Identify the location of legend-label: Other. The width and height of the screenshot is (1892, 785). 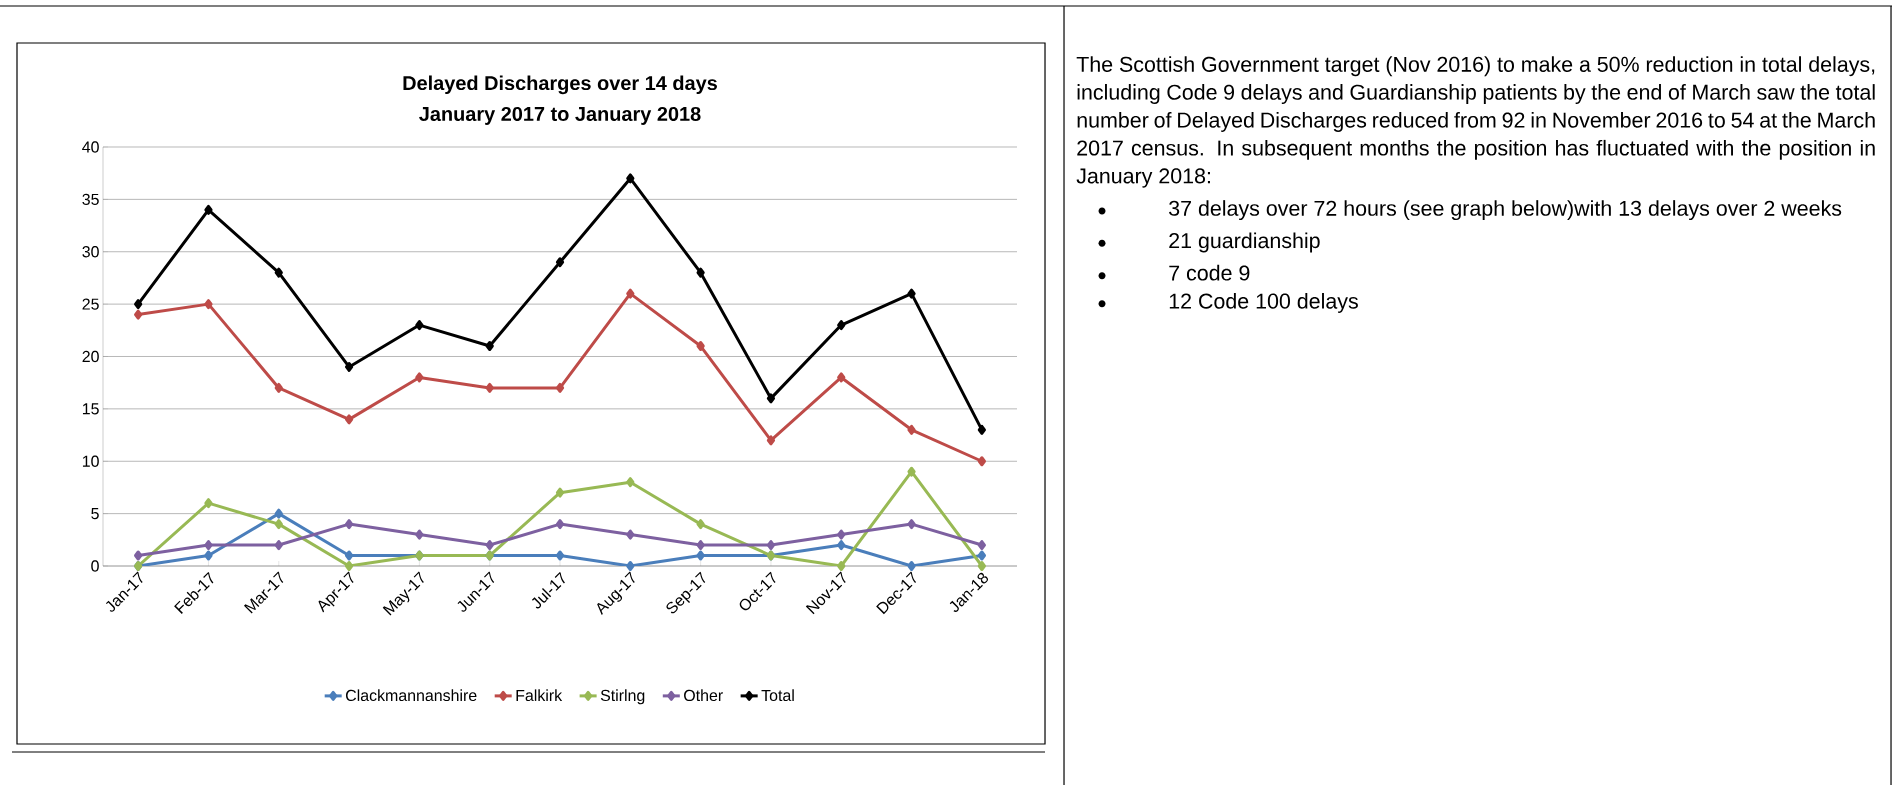
(703, 695).